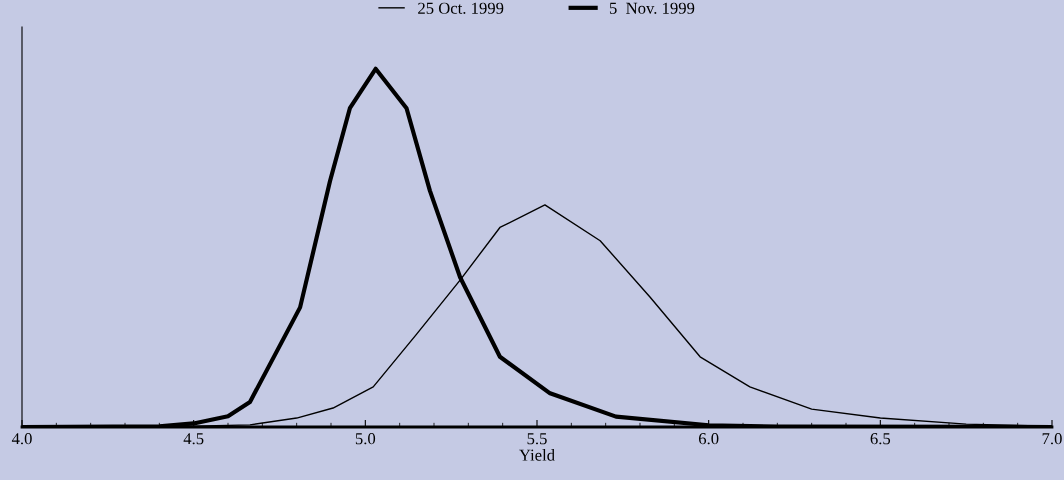 This screenshot has height=480, width=1064. I want to click on x-tick-label: 6.0, so click(708, 439).